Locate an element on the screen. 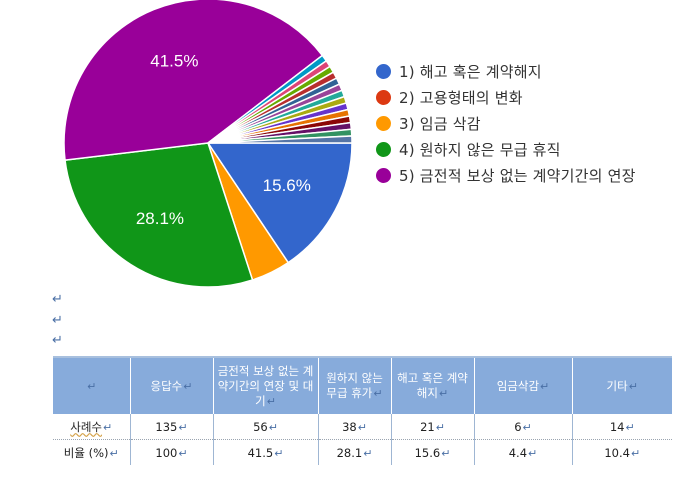 This screenshot has height=483, width=680. slice-percent-label: 28.1% is located at coordinates (160, 218).